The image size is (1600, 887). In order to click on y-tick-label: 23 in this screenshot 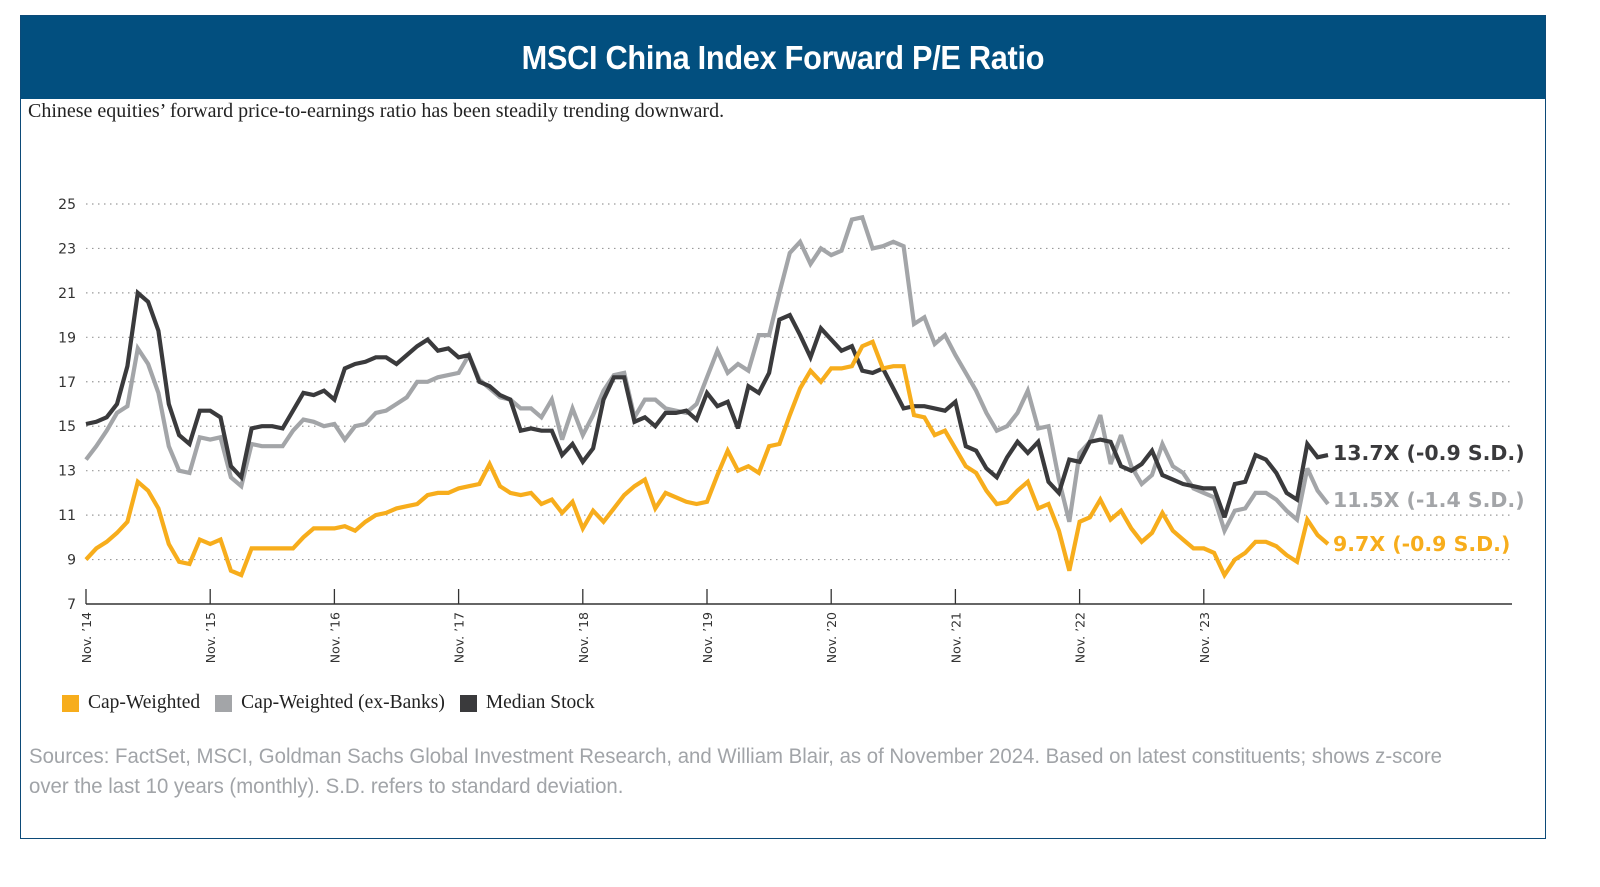, I will do `click(67, 249)`.